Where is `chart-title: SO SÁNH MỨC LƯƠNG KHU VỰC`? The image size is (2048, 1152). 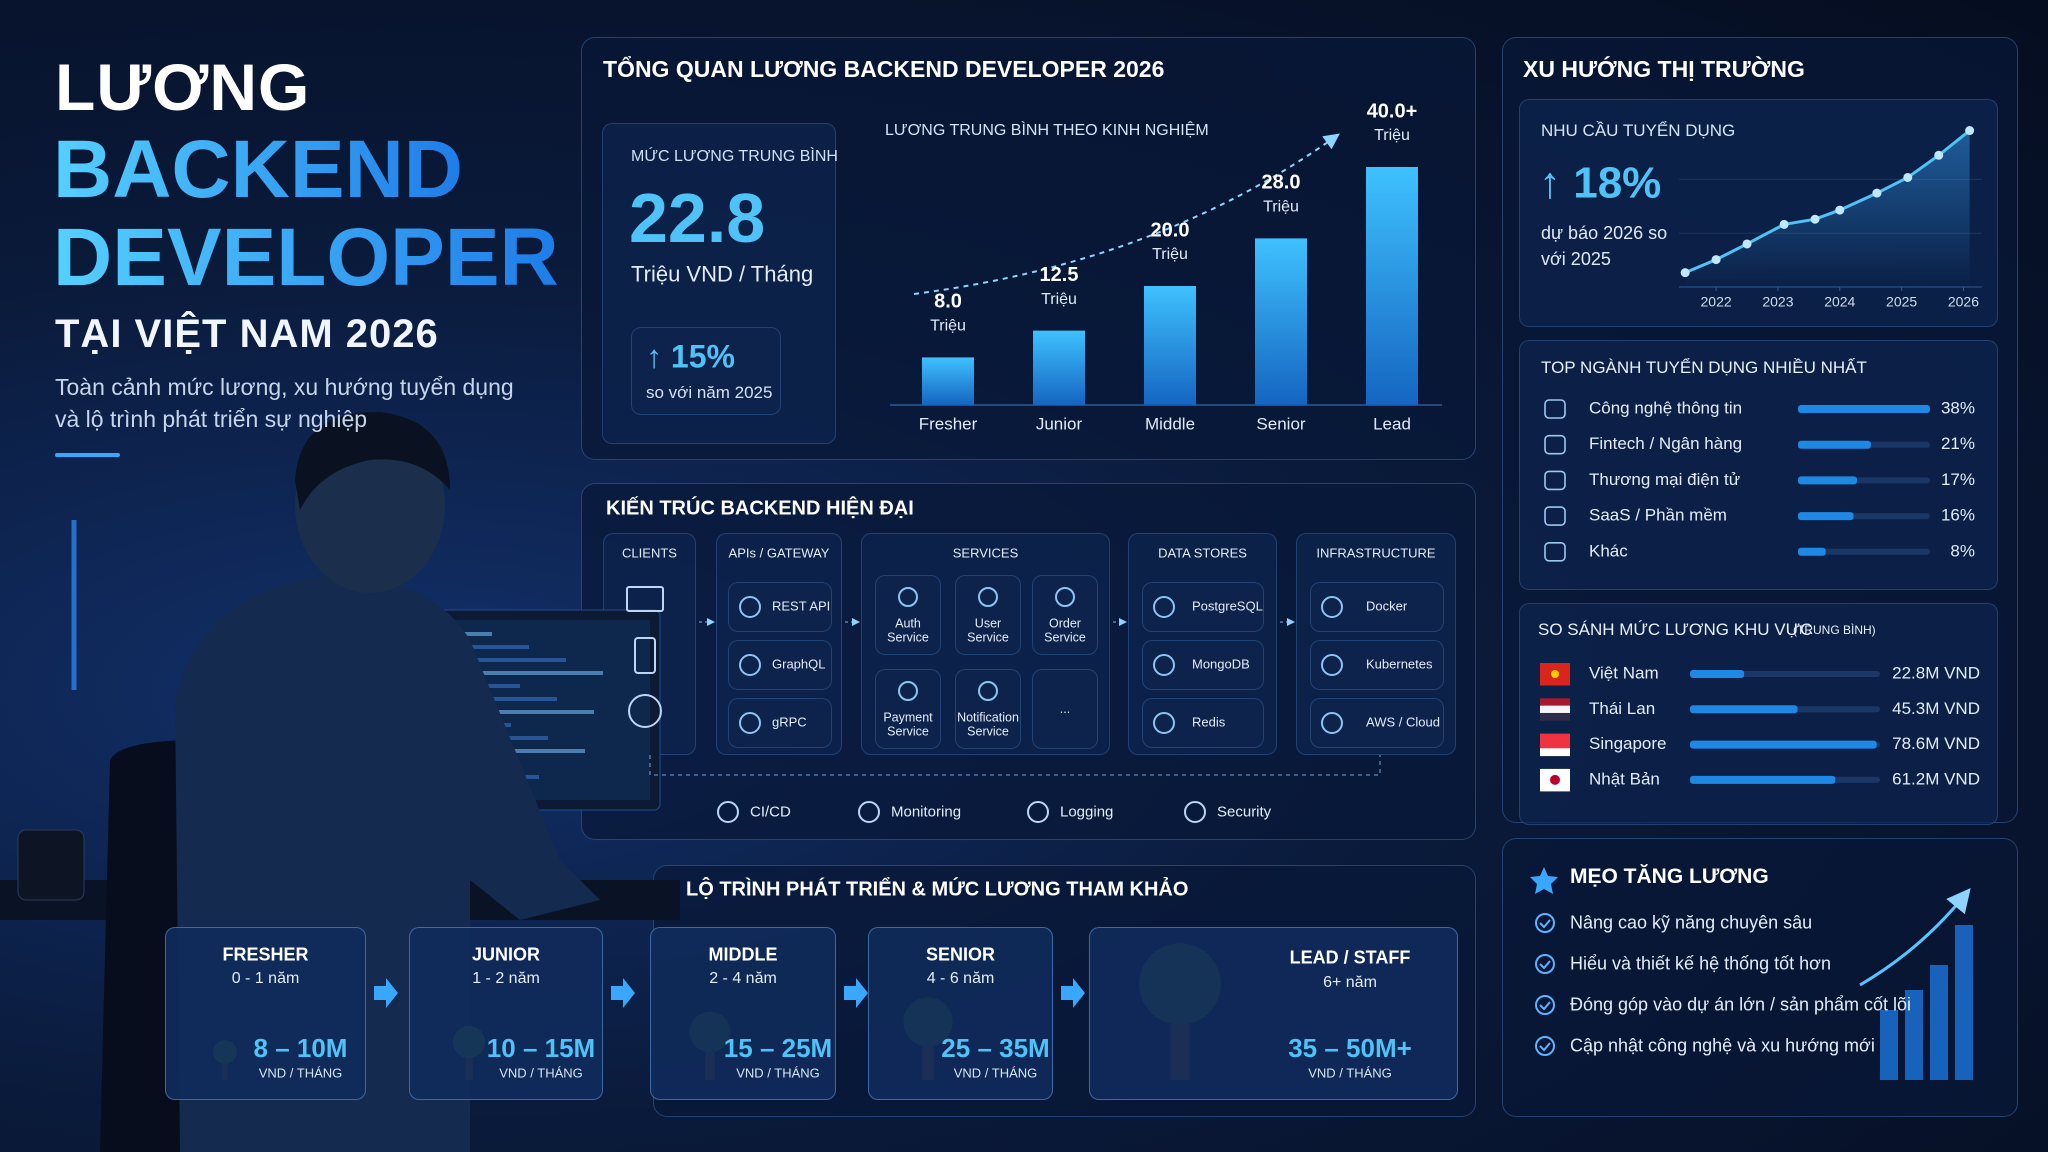
chart-title: SO SÁNH MỨC LƯƠNG KHU VỰC is located at coordinates (1675, 630).